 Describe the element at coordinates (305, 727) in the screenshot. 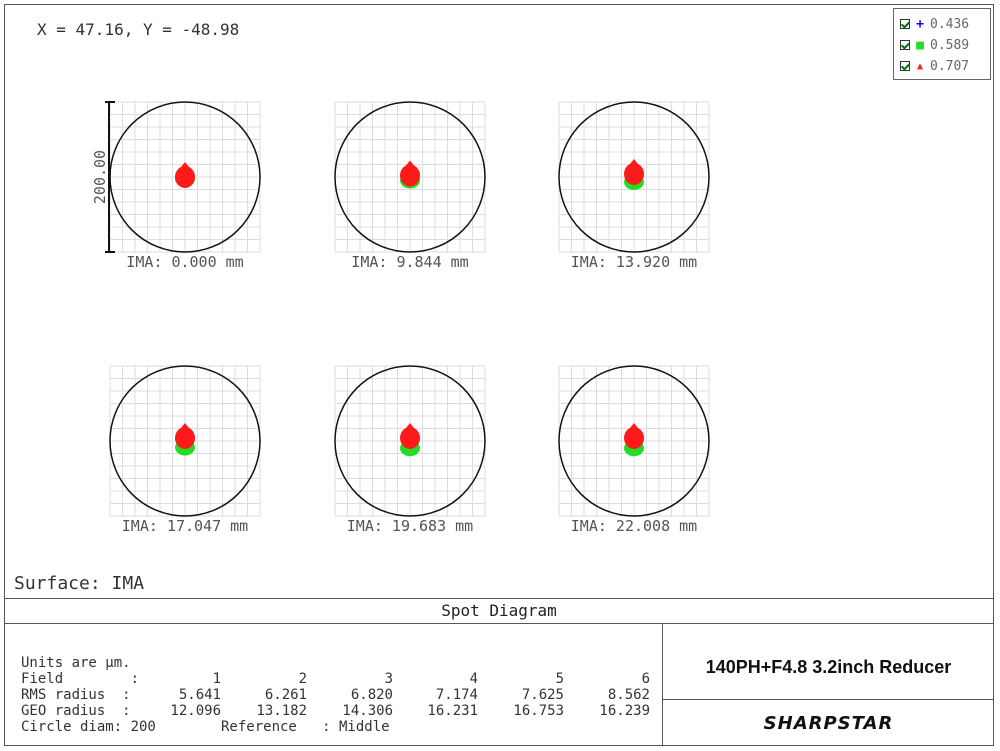

I see `reference-label: Reference : Middle` at that location.